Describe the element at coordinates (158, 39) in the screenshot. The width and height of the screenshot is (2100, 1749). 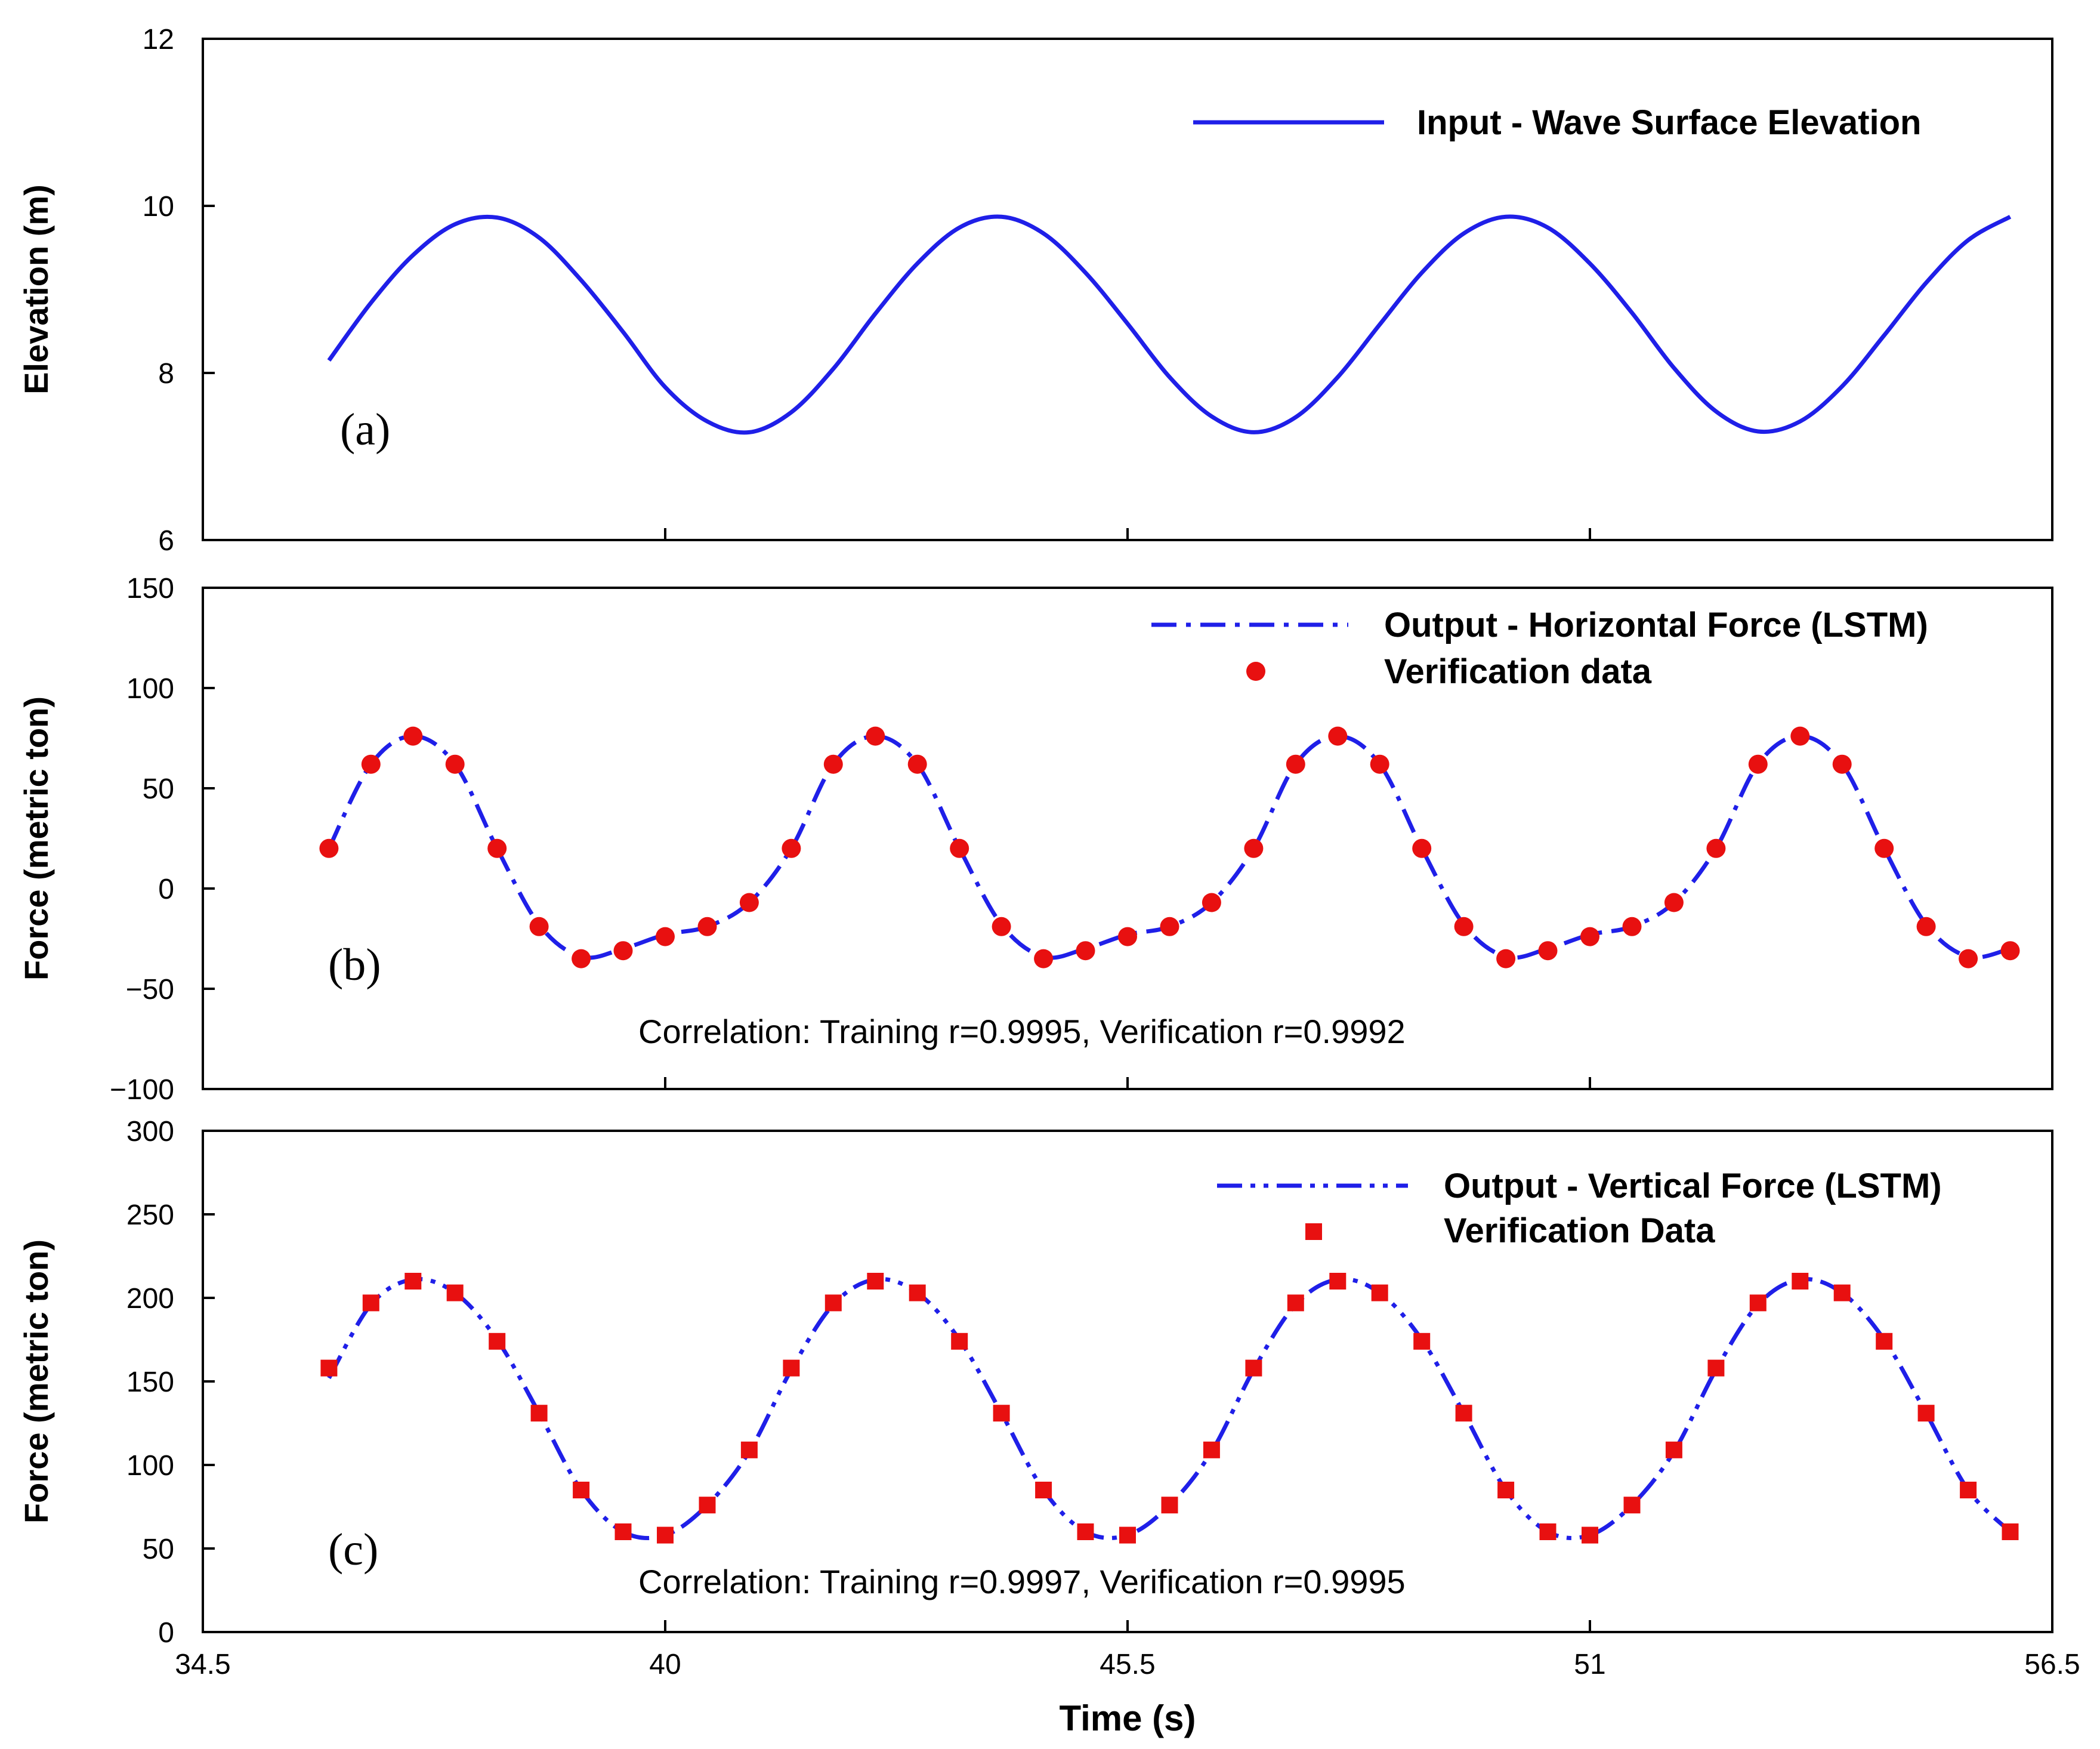
I see `panel-a-ytick-label: 12` at that location.